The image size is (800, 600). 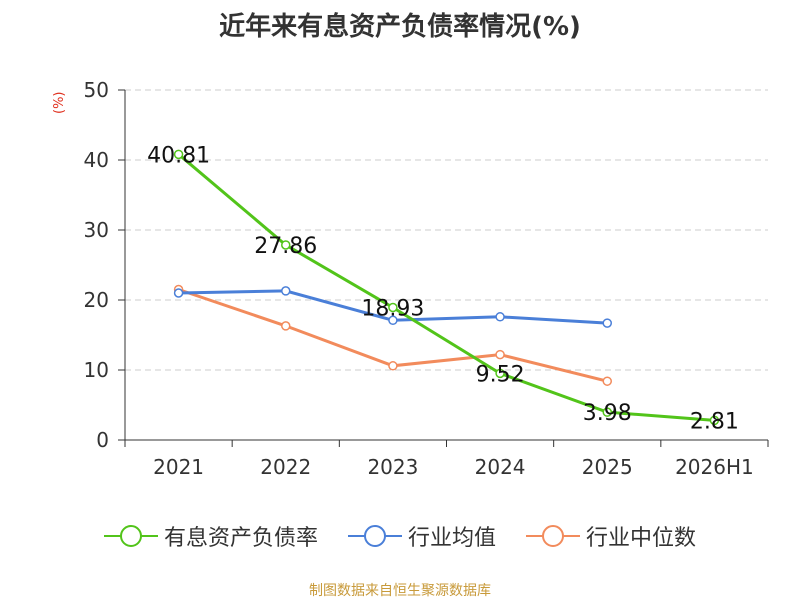 I want to click on data-label: 3.98, so click(x=607, y=413).